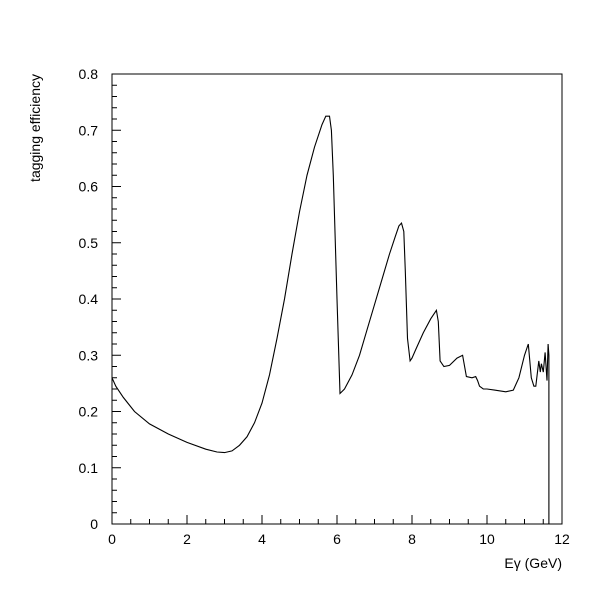 The width and height of the screenshot is (600, 600). Describe the element at coordinates (89, 468) in the screenshot. I see `y-tick-label: 0.1` at that location.